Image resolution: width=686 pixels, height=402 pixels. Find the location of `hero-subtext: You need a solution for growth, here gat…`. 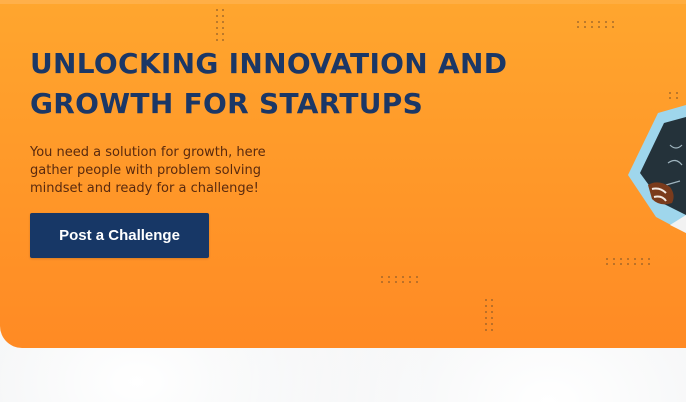

hero-subtext: You need a solution for growth, here gat… is located at coordinates (148, 170).